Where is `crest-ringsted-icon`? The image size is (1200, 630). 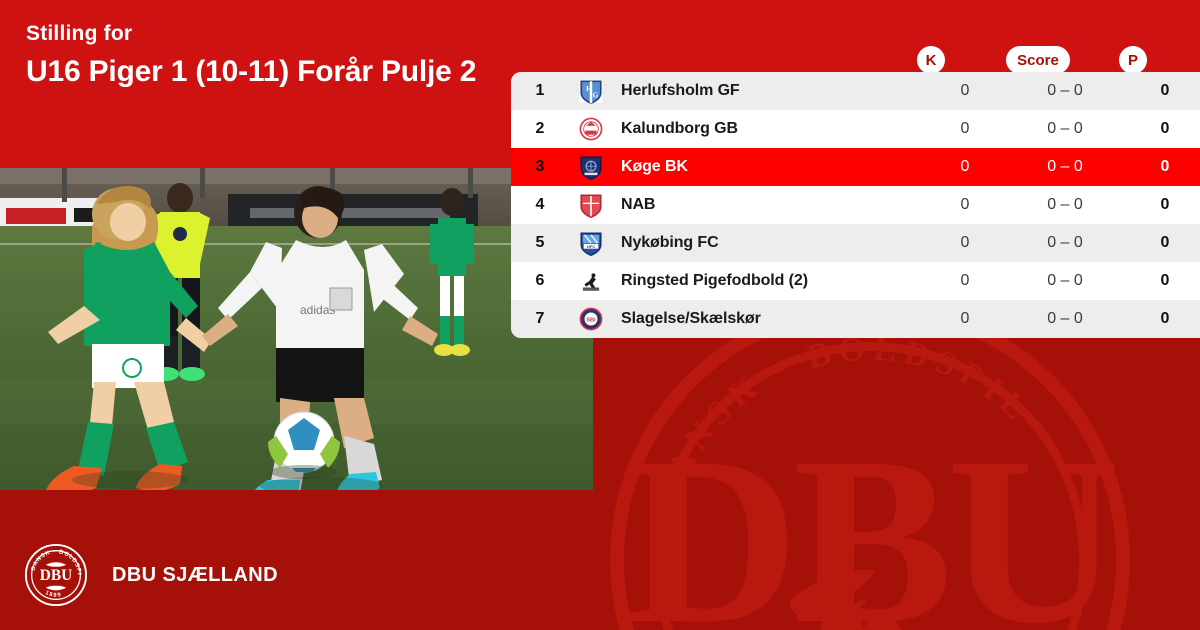 crest-ringsted-icon is located at coordinates (591, 281).